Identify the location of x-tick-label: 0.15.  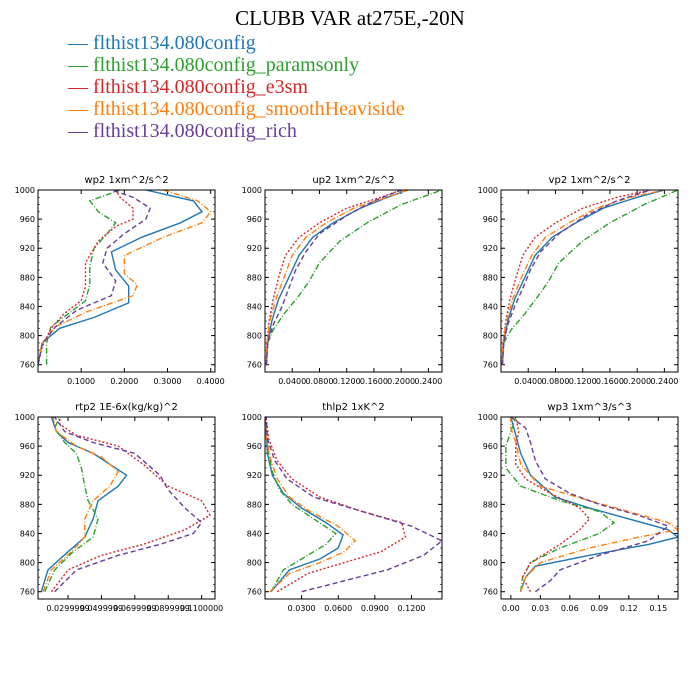
(658, 608).